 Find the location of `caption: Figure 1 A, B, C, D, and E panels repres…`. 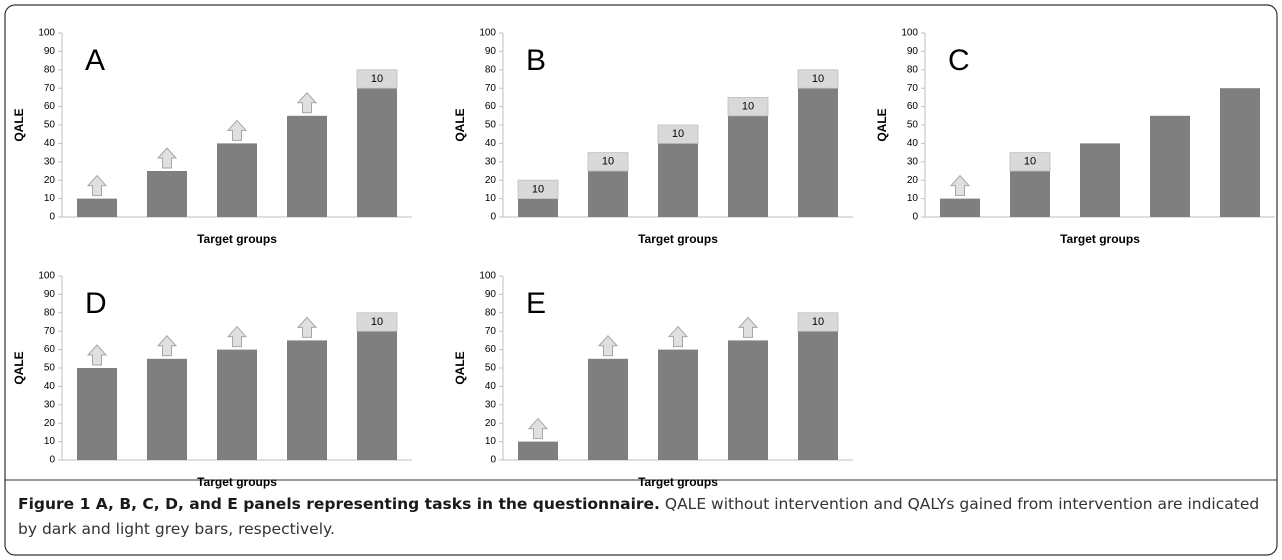

caption: Figure 1 A, B, C, D, and E panels repres… is located at coordinates (640, 517).